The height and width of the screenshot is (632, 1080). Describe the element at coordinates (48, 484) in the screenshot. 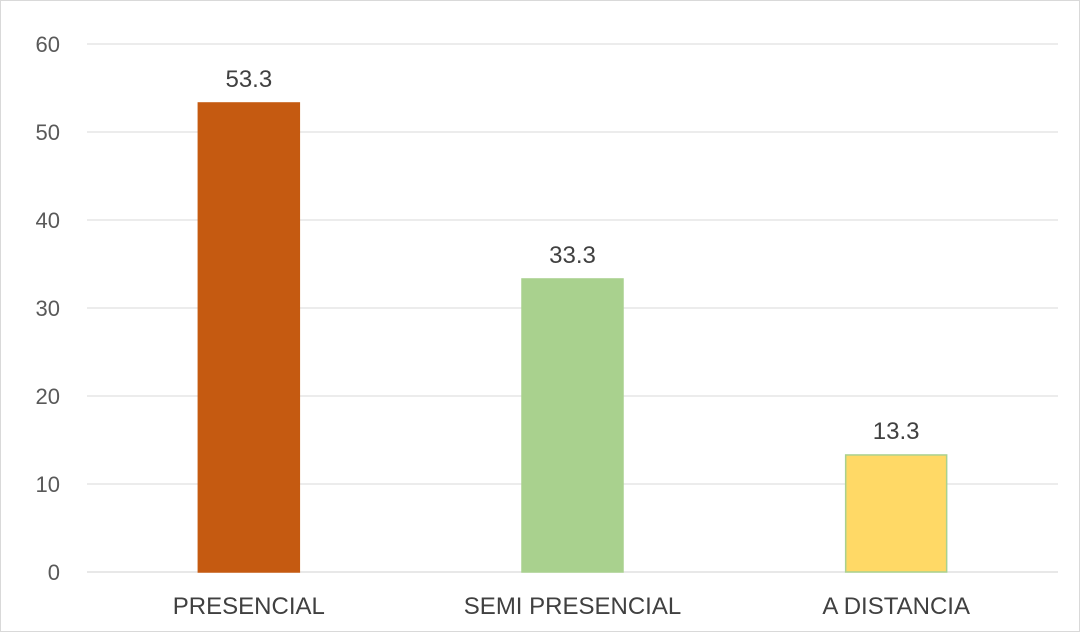

I see `y-tick-label: 10` at that location.